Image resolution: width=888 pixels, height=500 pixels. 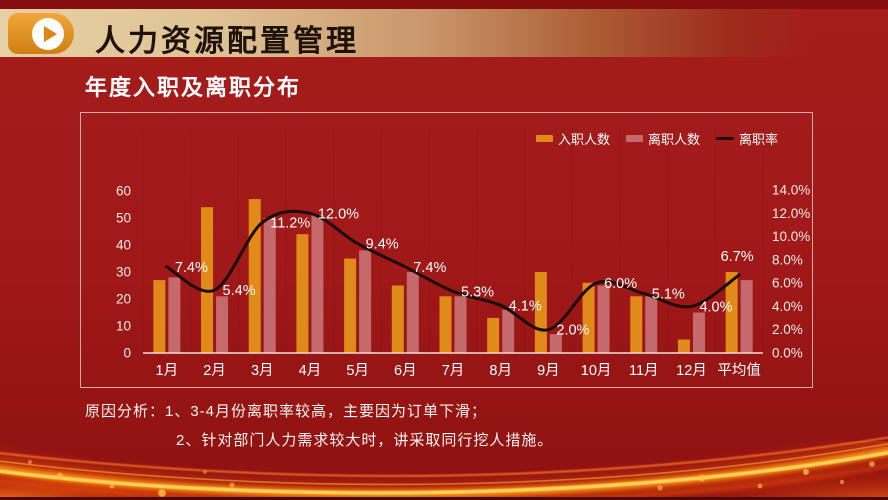 I want to click on legend-swatch-hire, so click(x=544, y=138).